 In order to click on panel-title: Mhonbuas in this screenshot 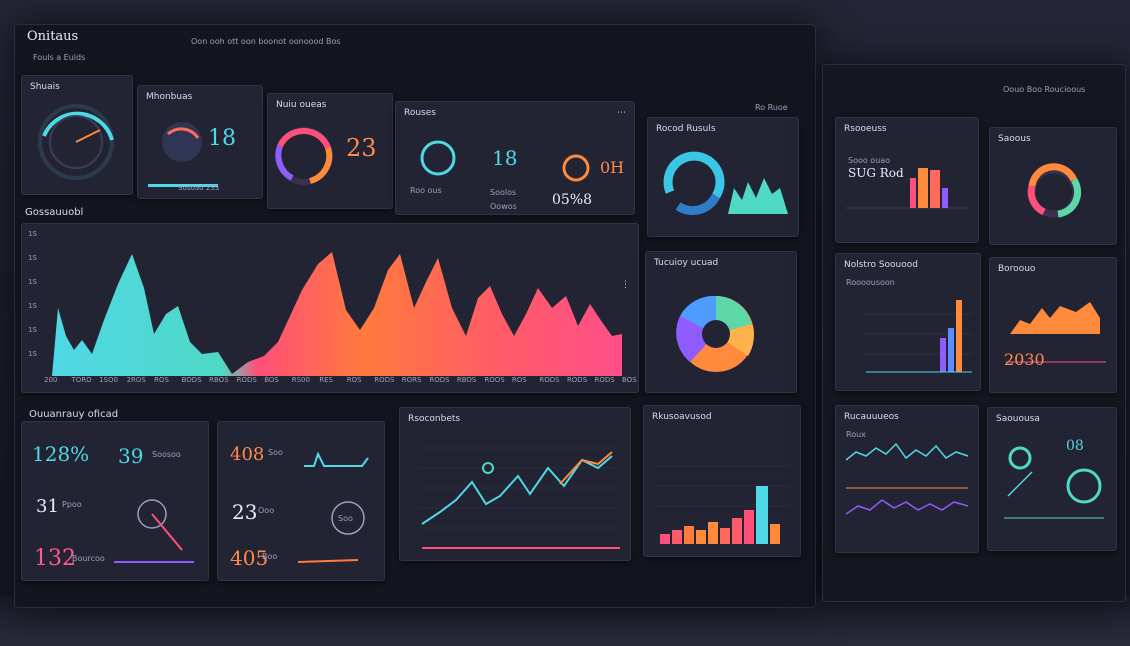, I will do `click(169, 97)`.